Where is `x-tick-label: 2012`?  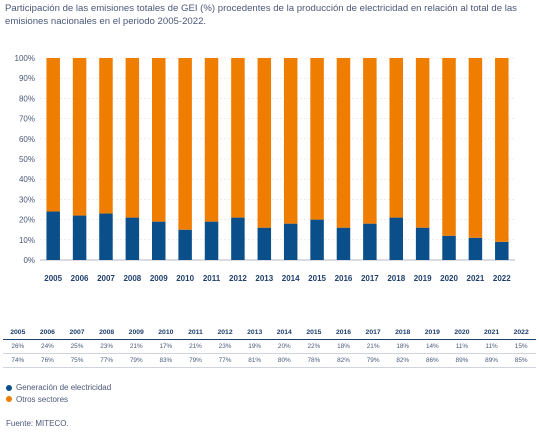 x-tick-label: 2012 is located at coordinates (238, 278).